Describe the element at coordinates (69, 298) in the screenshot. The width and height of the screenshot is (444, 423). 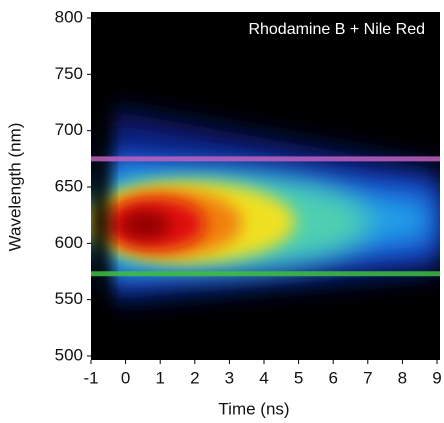
I see `y-tick-label: 550` at that location.